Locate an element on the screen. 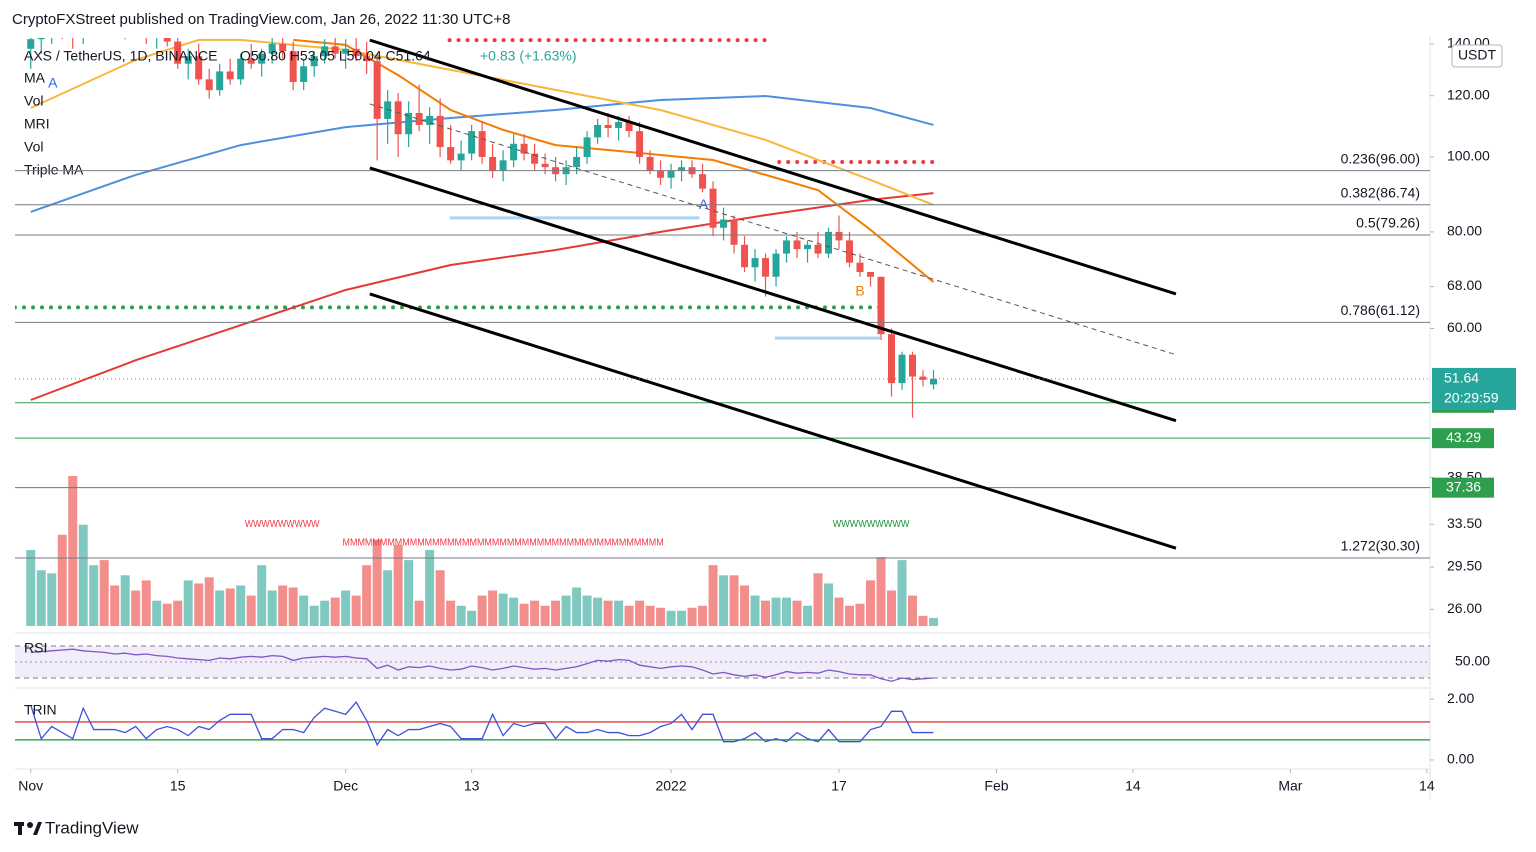 The width and height of the screenshot is (1536, 852). x-tick-label: Nov is located at coordinates (30, 786).